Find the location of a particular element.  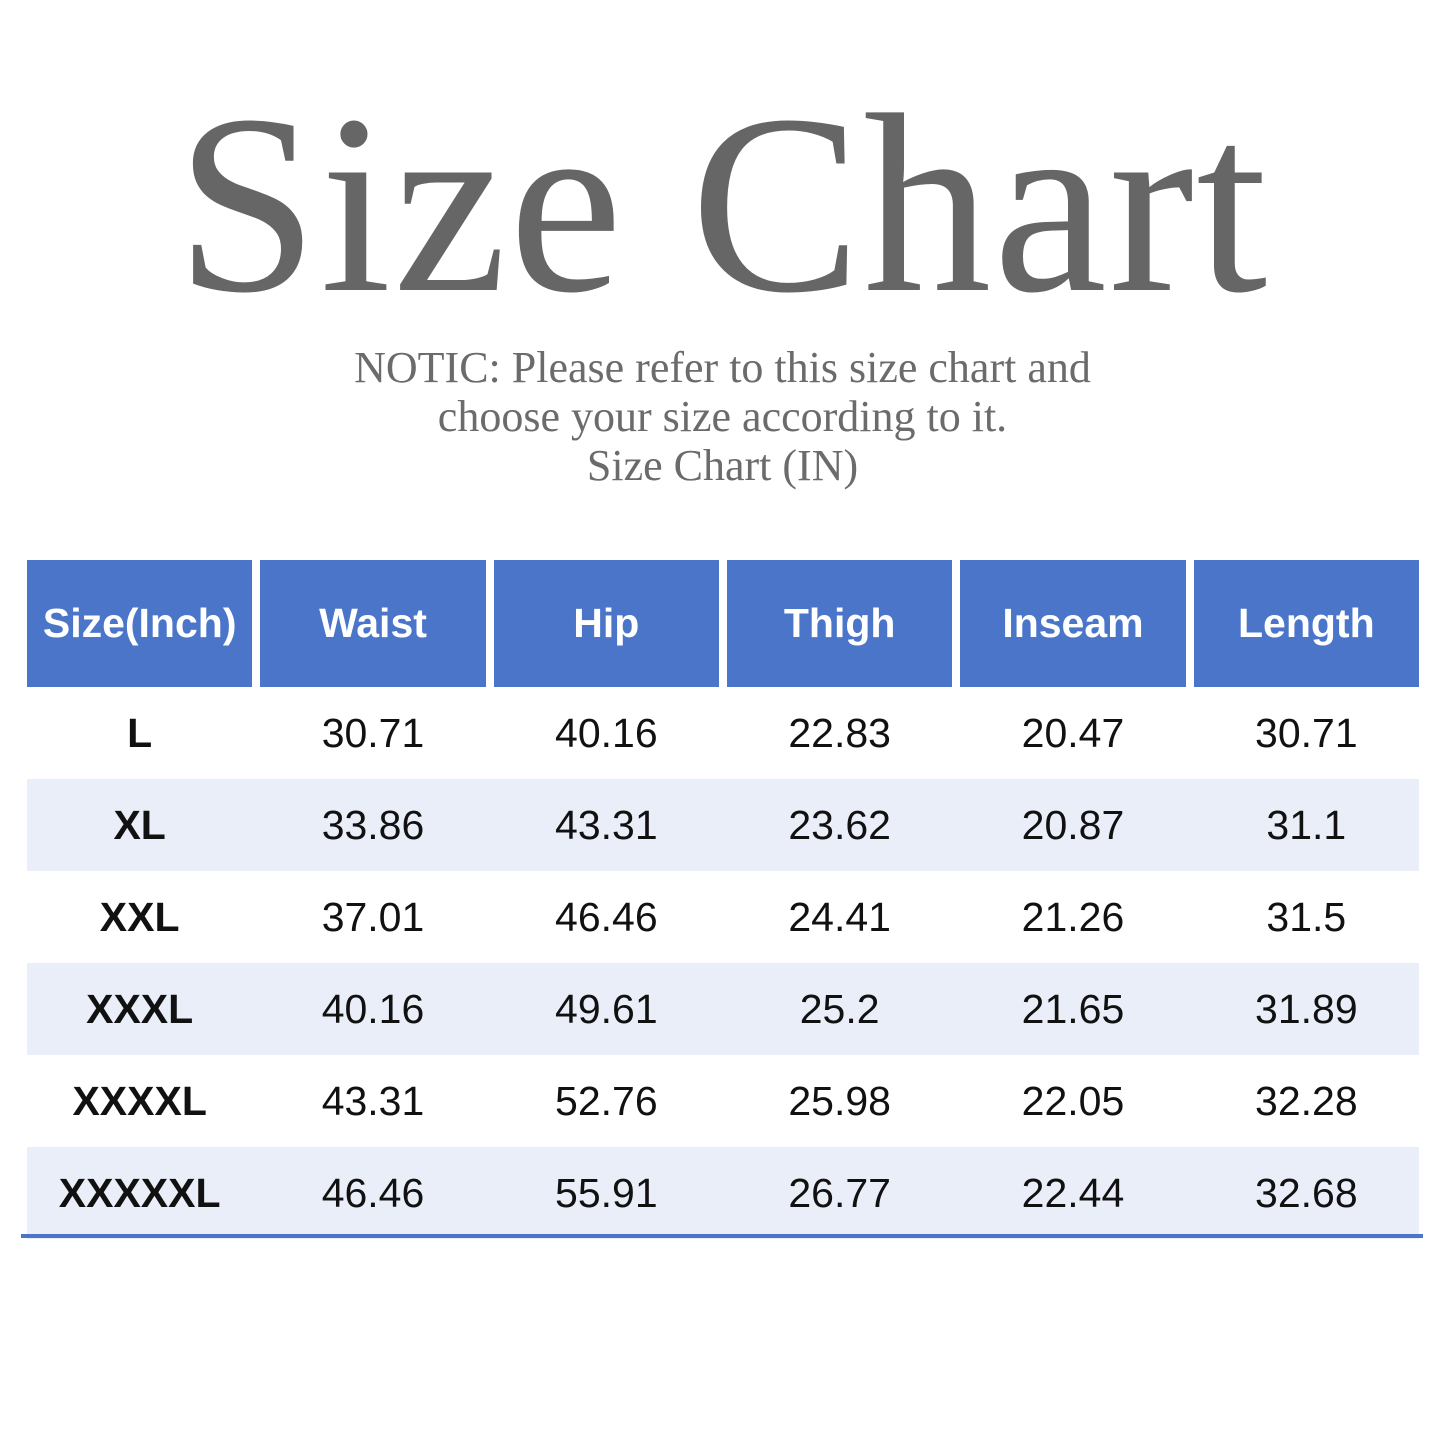

column-header-length: Length is located at coordinates (1306, 621).